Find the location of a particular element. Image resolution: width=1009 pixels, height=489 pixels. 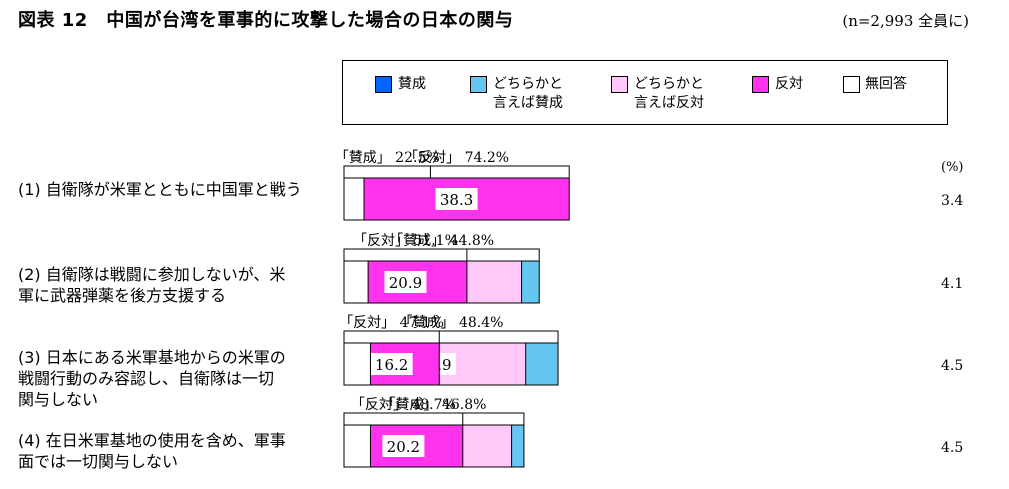

bar-2-mukaito is located at coordinates (356, 282).